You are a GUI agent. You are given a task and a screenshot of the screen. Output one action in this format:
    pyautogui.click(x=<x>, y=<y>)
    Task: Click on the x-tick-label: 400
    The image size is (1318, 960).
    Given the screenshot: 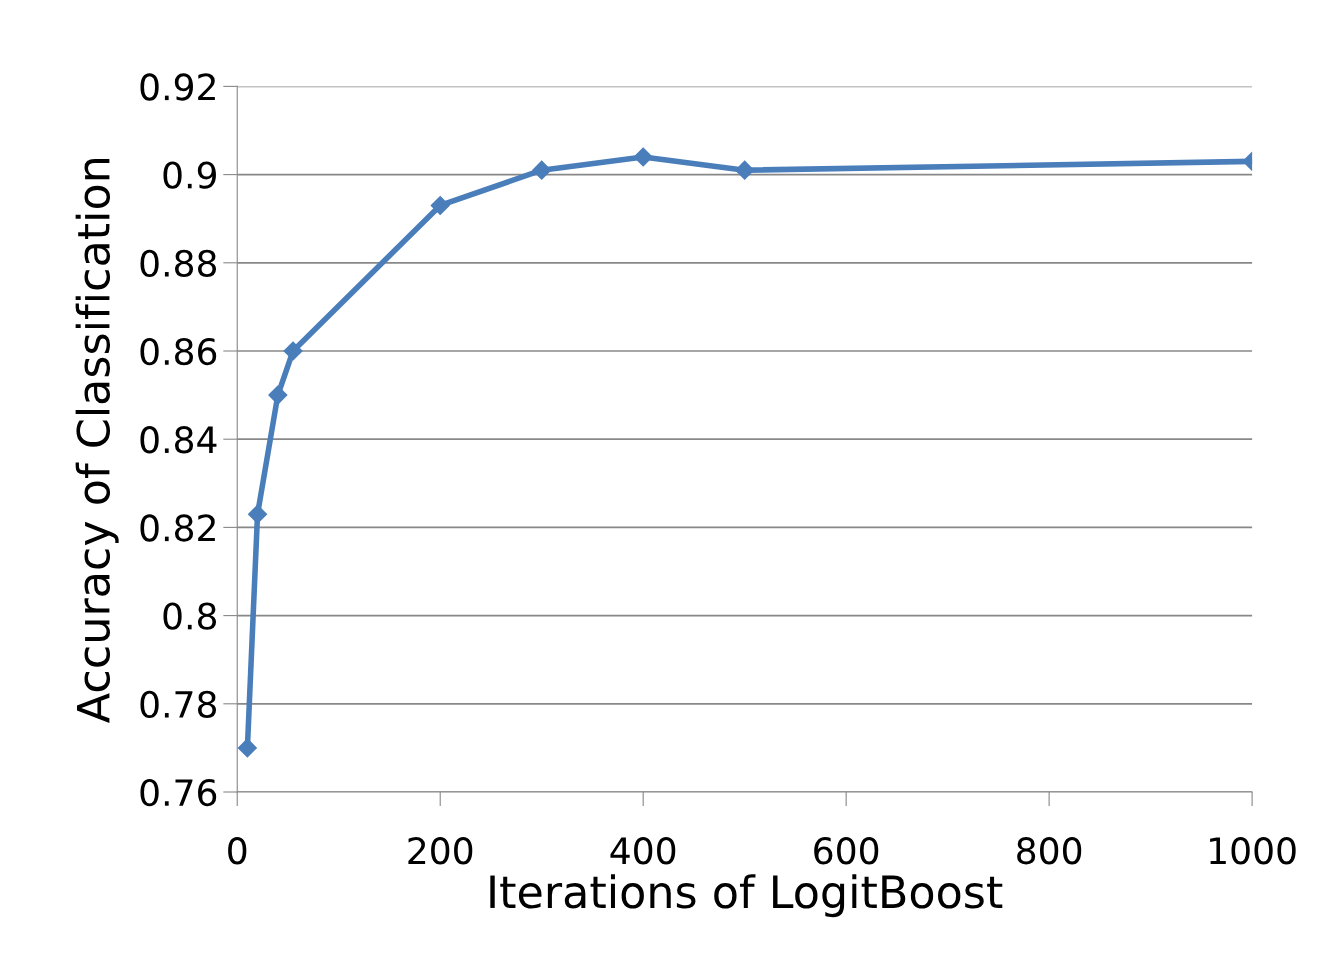 What is the action you would take?
    pyautogui.click(x=643, y=851)
    